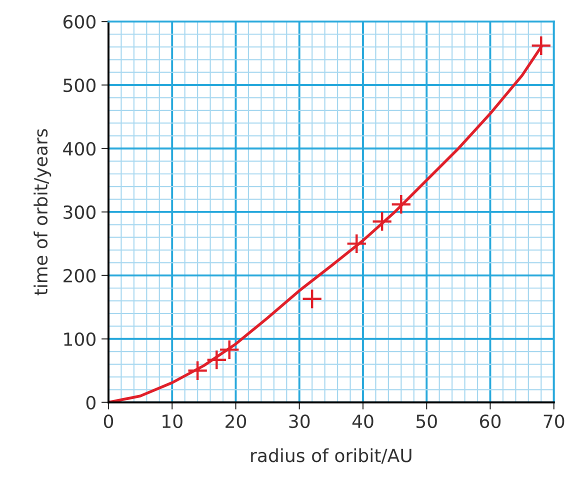  I want to click on y-axis-title: time of orbit/years, so click(43, 212).